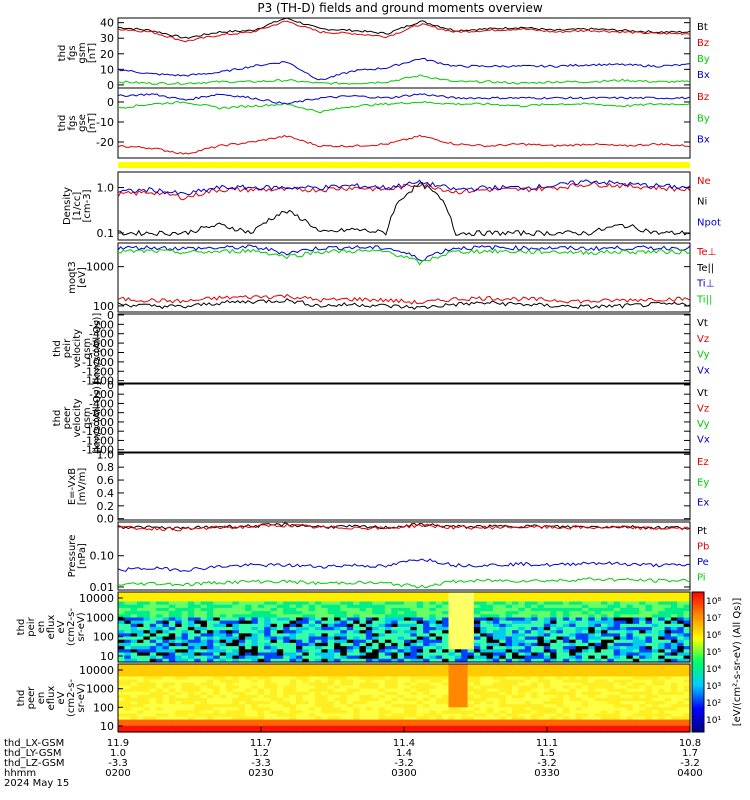  I want to click on ylabel-line: thd, so click(57, 348).